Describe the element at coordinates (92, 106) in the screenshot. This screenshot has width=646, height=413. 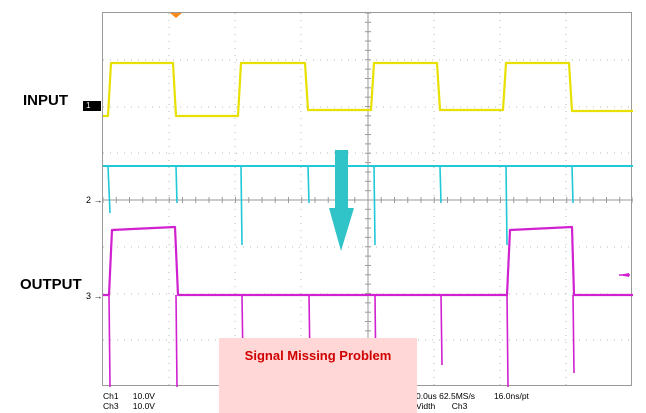
I see `ch1-marker: 1` at that location.